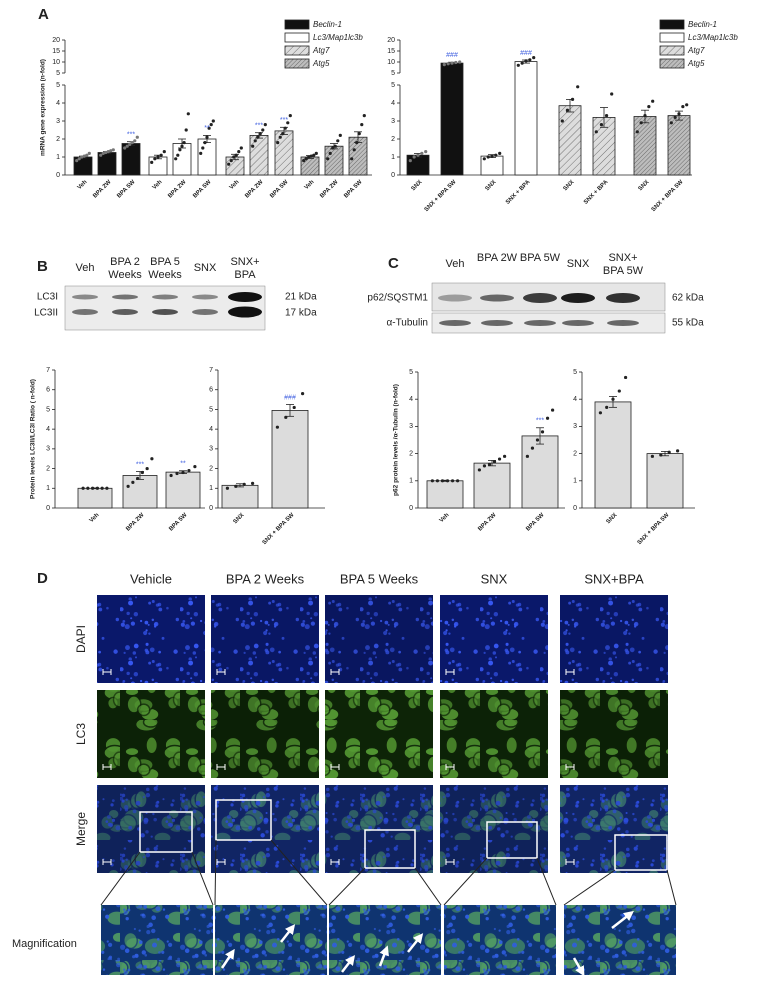  Describe the element at coordinates (338, 37) in the screenshot. I see `legend-label: Lc3/Map1lc3b` at that location.